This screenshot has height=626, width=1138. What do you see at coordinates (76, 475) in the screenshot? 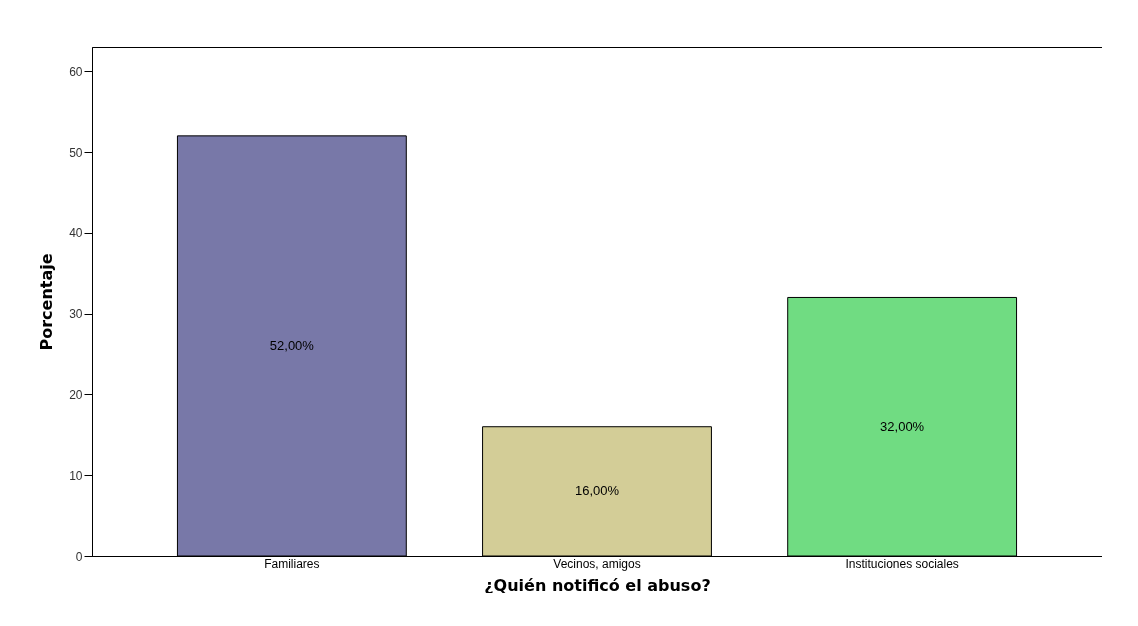
I see `y-tick-label: 10` at bounding box center [76, 475].